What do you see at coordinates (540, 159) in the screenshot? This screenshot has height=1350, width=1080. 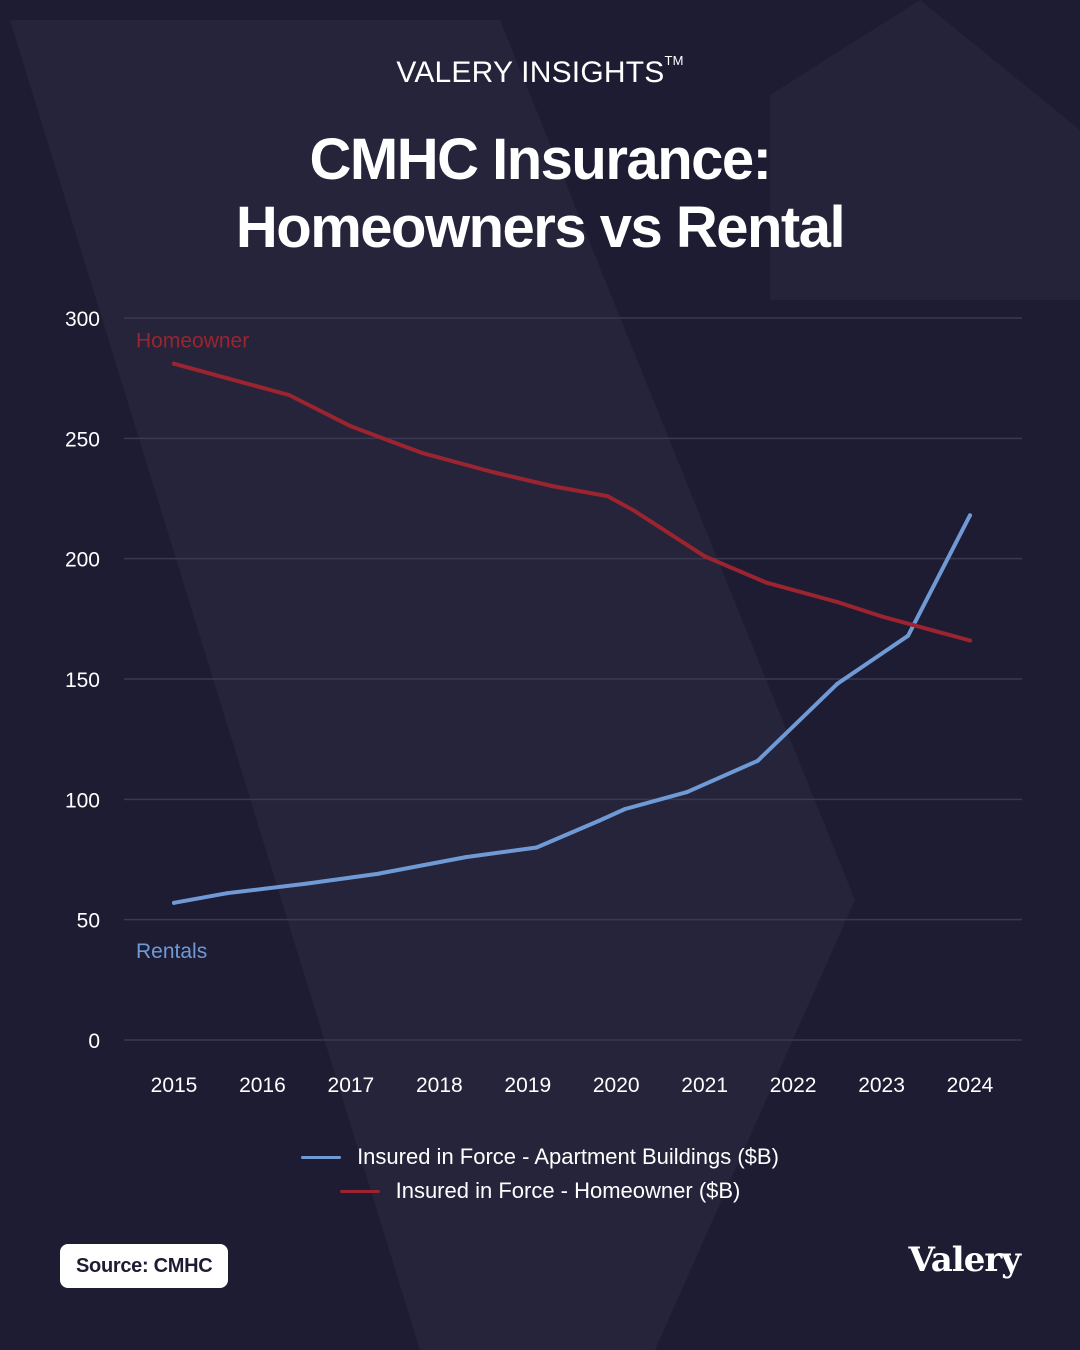 I see `title-line-1: CMHC Insurance:` at bounding box center [540, 159].